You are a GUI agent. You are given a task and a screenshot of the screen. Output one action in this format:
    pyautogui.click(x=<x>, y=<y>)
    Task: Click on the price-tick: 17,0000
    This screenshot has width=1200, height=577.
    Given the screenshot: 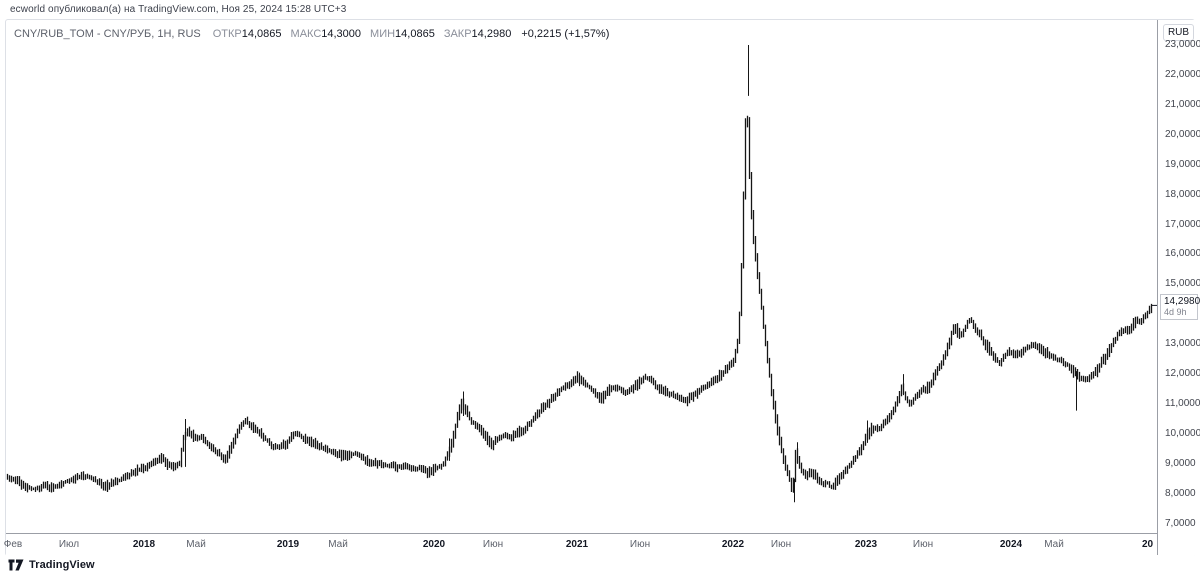 What is the action you would take?
    pyautogui.click(x=1182, y=224)
    